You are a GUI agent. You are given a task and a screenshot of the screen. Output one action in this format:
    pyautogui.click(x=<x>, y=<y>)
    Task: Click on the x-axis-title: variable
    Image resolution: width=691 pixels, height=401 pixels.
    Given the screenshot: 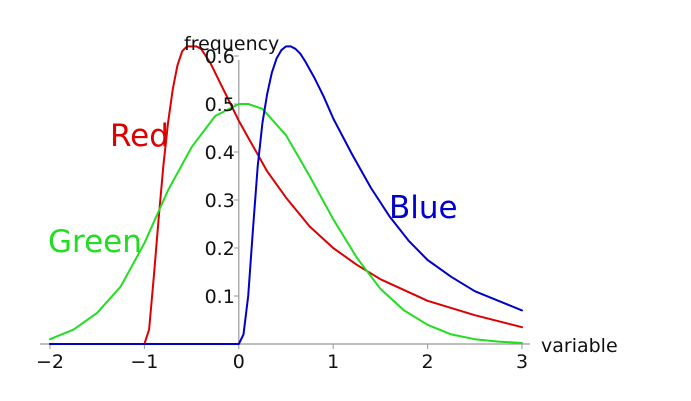 What is the action you would take?
    pyautogui.click(x=579, y=346)
    